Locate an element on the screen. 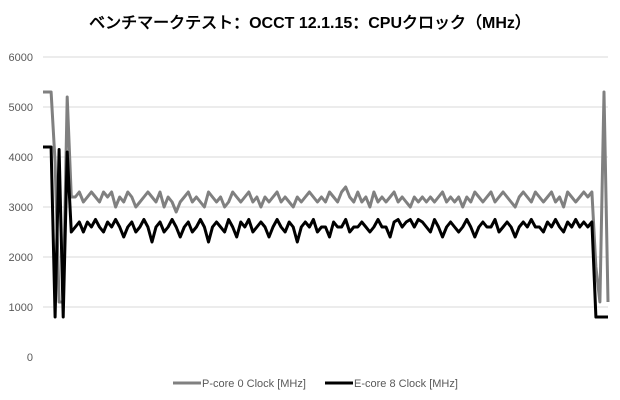 This screenshot has height=400, width=620. y-tick-label: 6000 is located at coordinates (21, 58).